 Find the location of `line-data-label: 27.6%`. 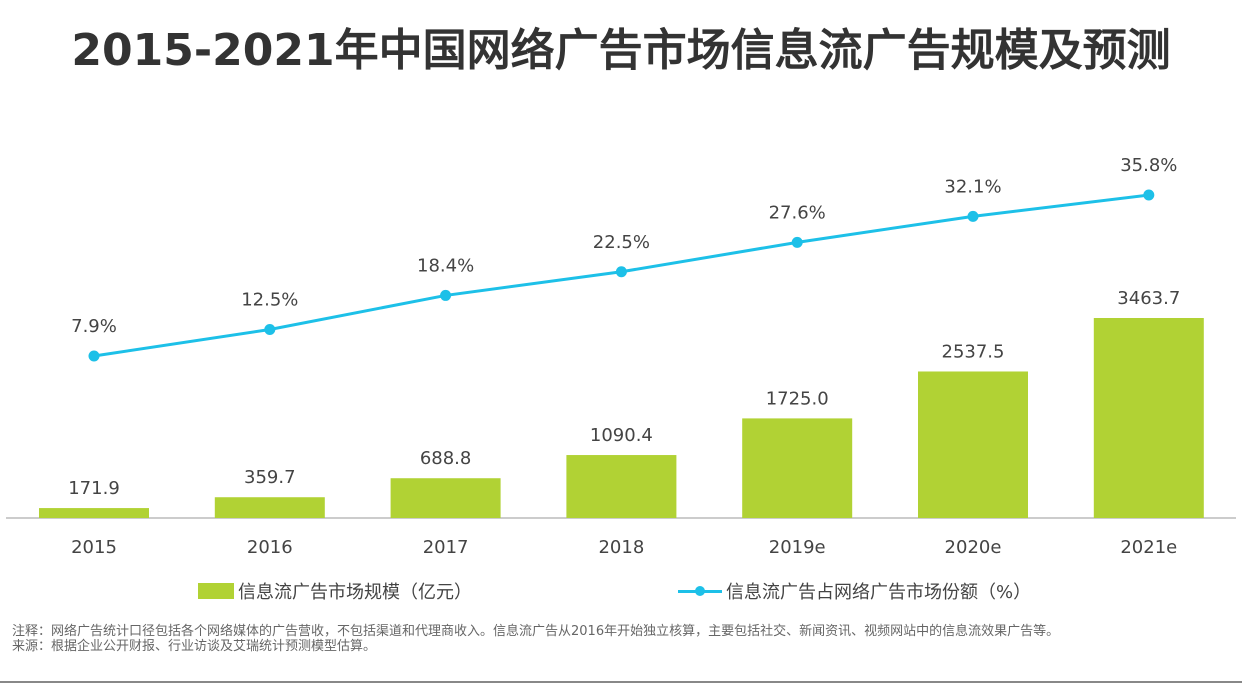

line-data-label: 27.6% is located at coordinates (797, 212).